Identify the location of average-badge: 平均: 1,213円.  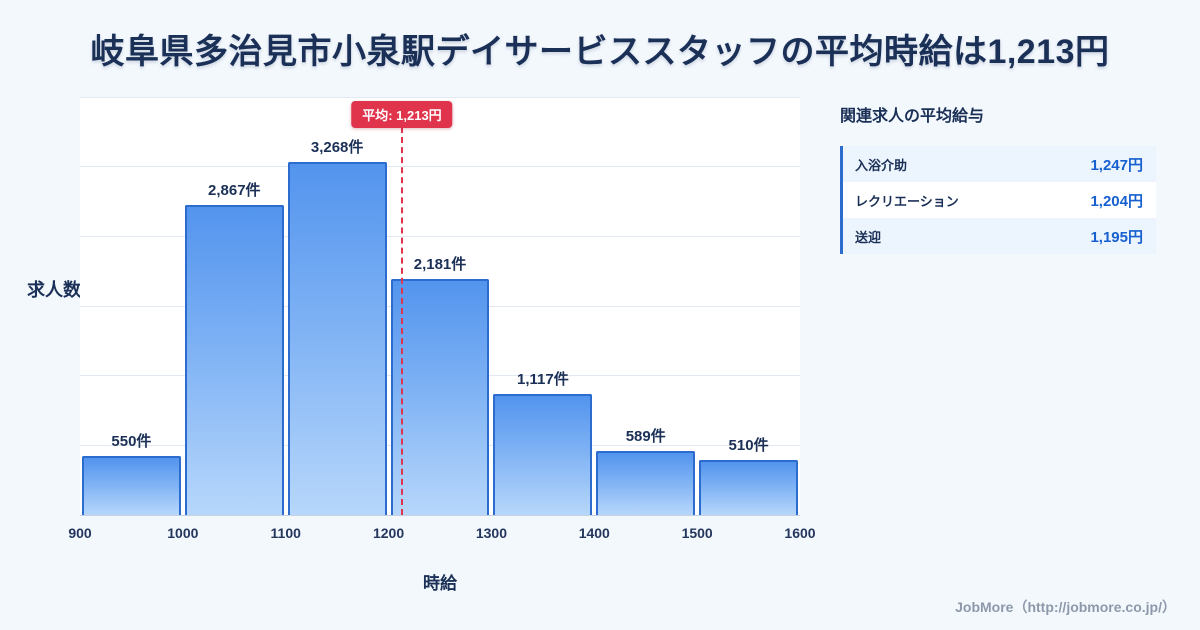
(402, 114).